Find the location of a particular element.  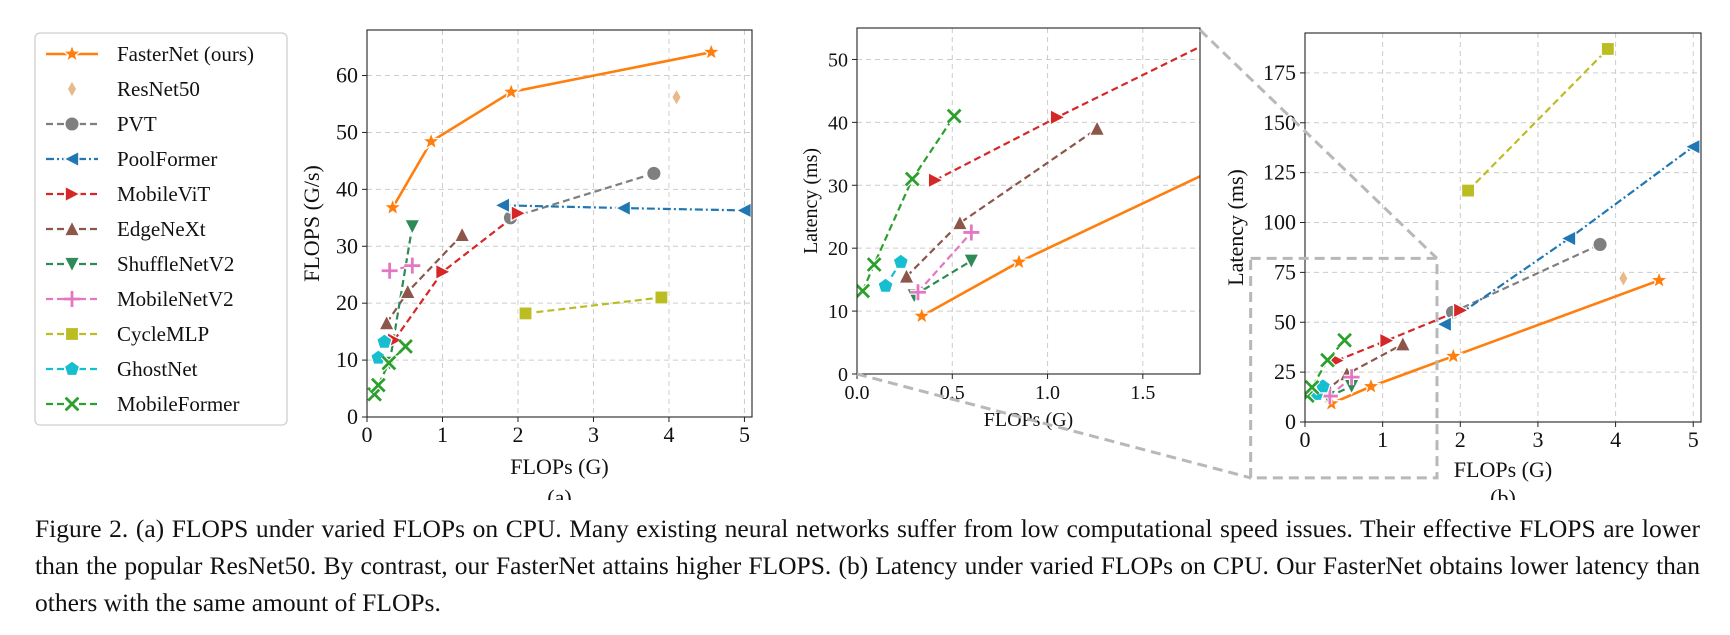

y-tick-label: 100 is located at coordinates (1279, 222).